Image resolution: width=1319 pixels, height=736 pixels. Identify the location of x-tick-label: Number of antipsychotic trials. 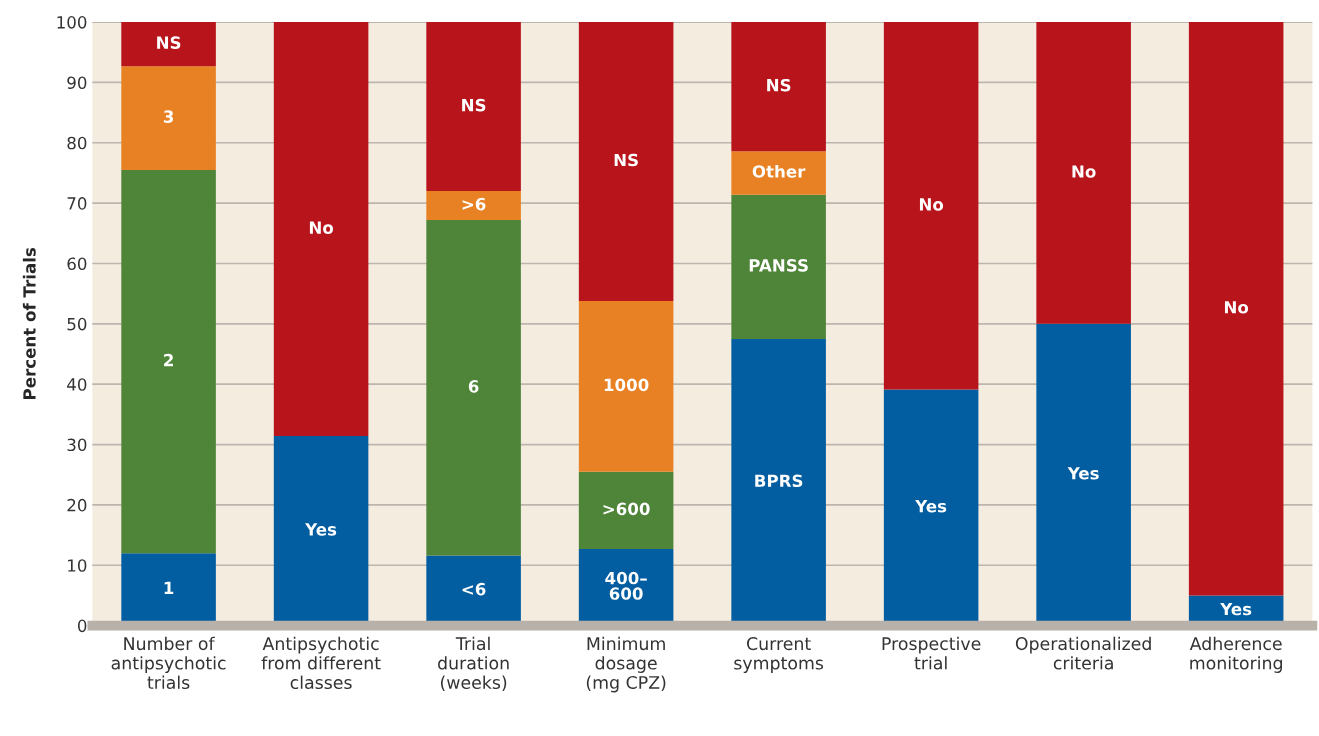
(168, 663).